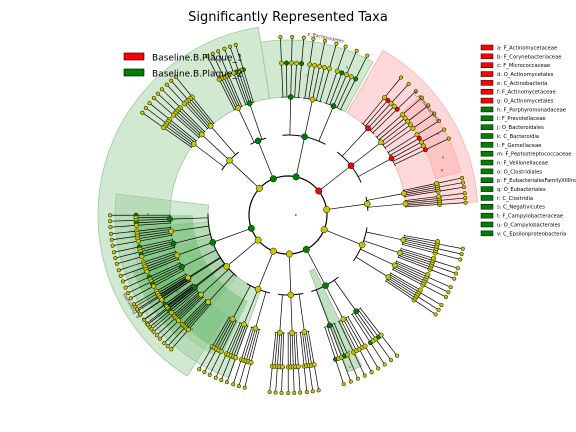 The width and height of the screenshot is (576, 432). I want to click on biomarker-letter: s, so click(148, 214).